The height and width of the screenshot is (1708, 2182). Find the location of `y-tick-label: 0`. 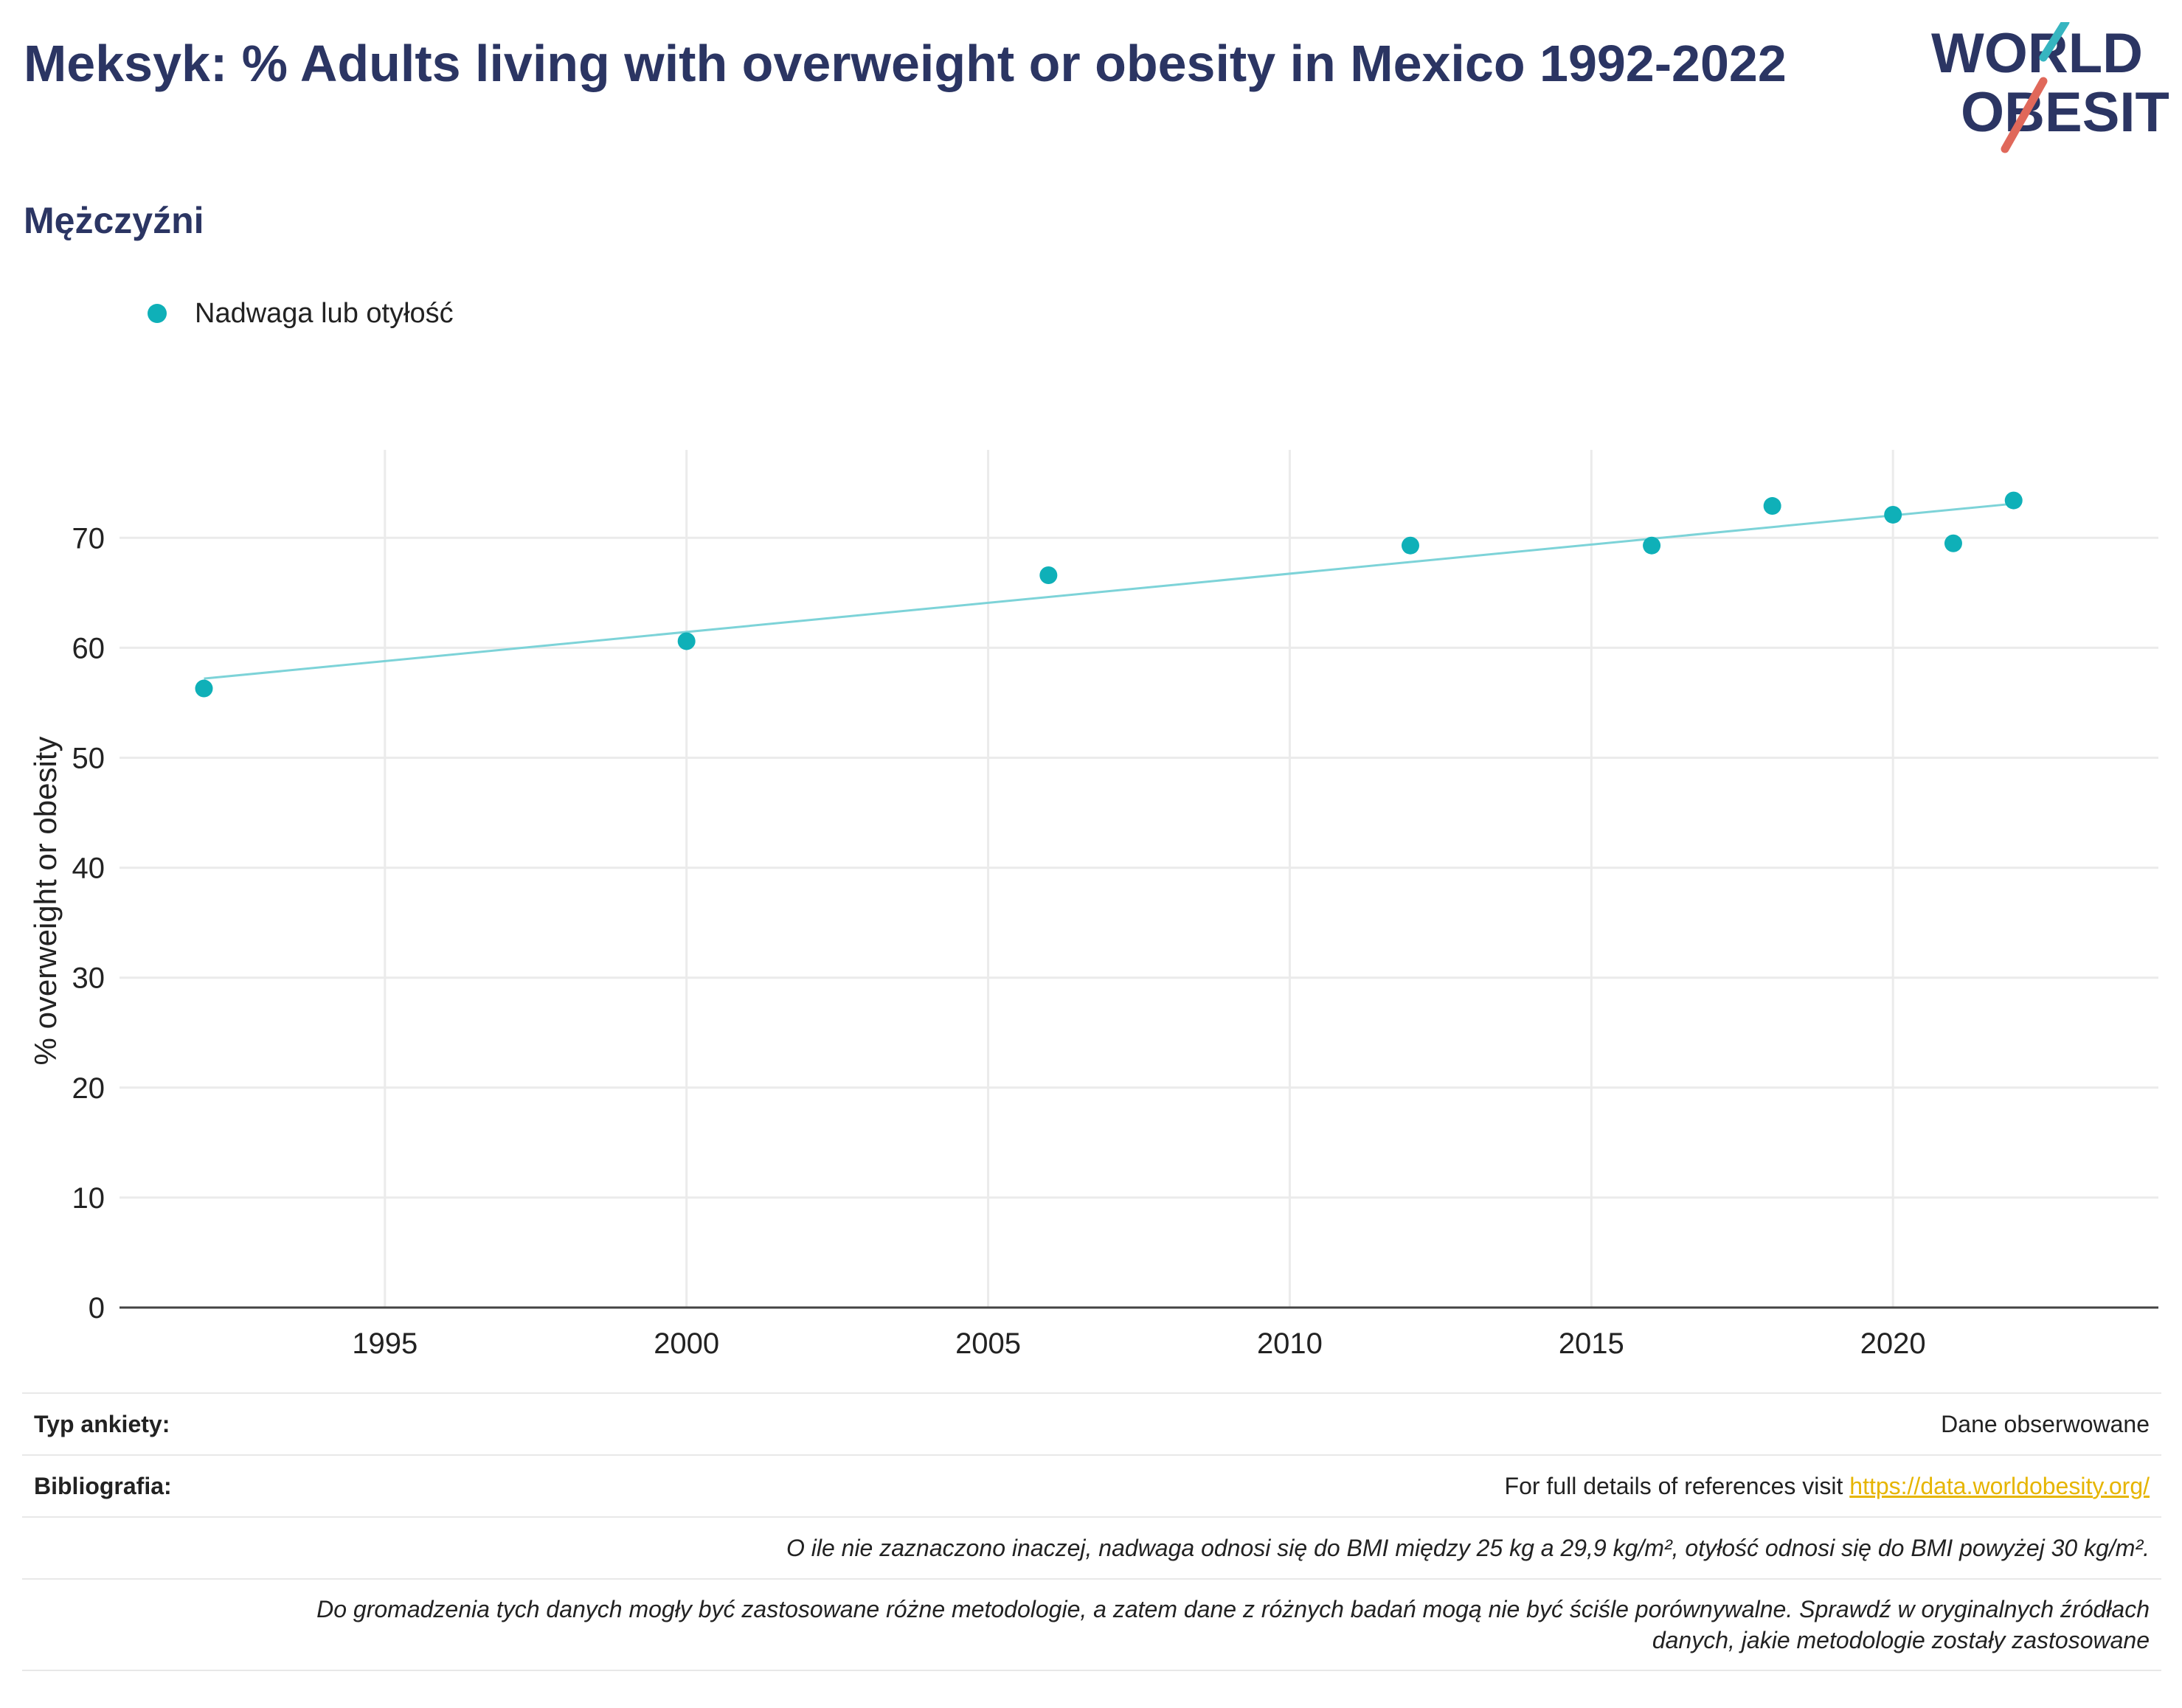

y-tick-label: 0 is located at coordinates (97, 1308).